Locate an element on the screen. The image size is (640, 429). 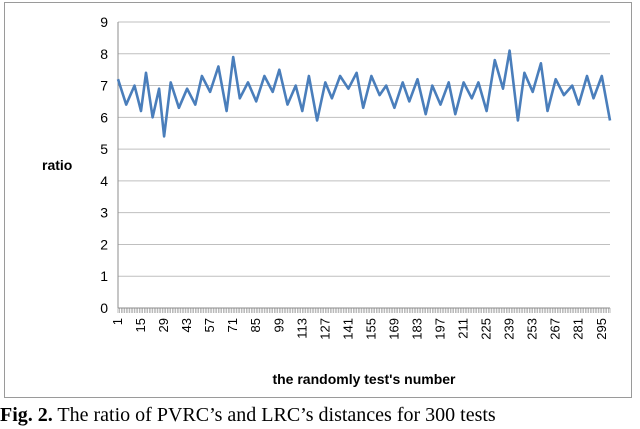
x-tick-label: 99 is located at coordinates (278, 325).